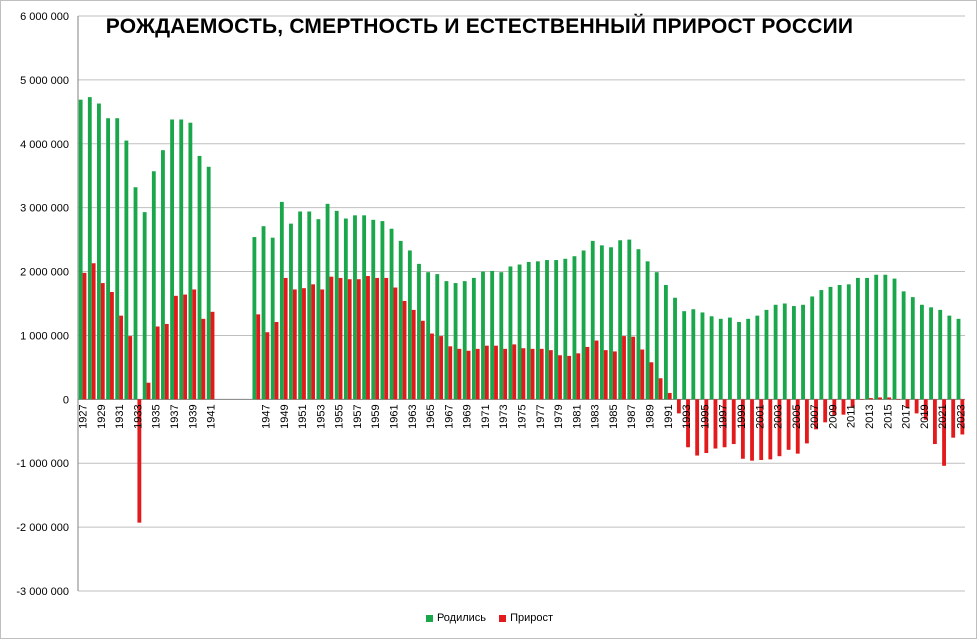 This screenshot has width=977, height=639. What do you see at coordinates (760, 416) in the screenshot?
I see `x-tick-label: 2001` at bounding box center [760, 416].